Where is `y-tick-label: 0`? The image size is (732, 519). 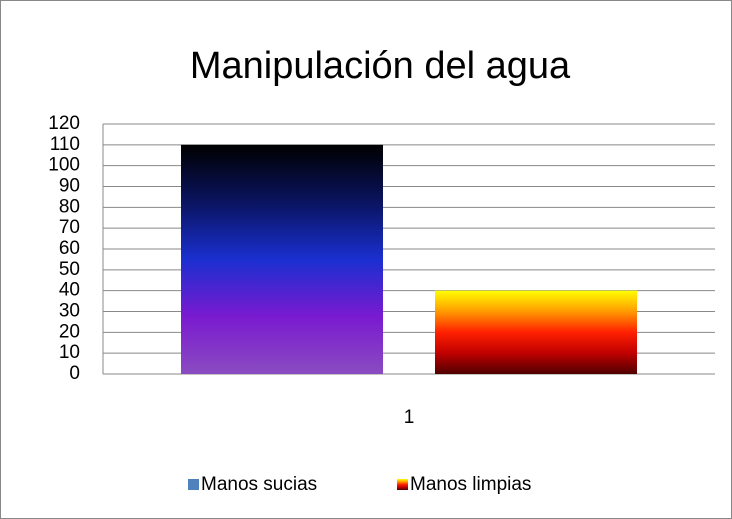 y-tick-label: 0 is located at coordinates (74, 373).